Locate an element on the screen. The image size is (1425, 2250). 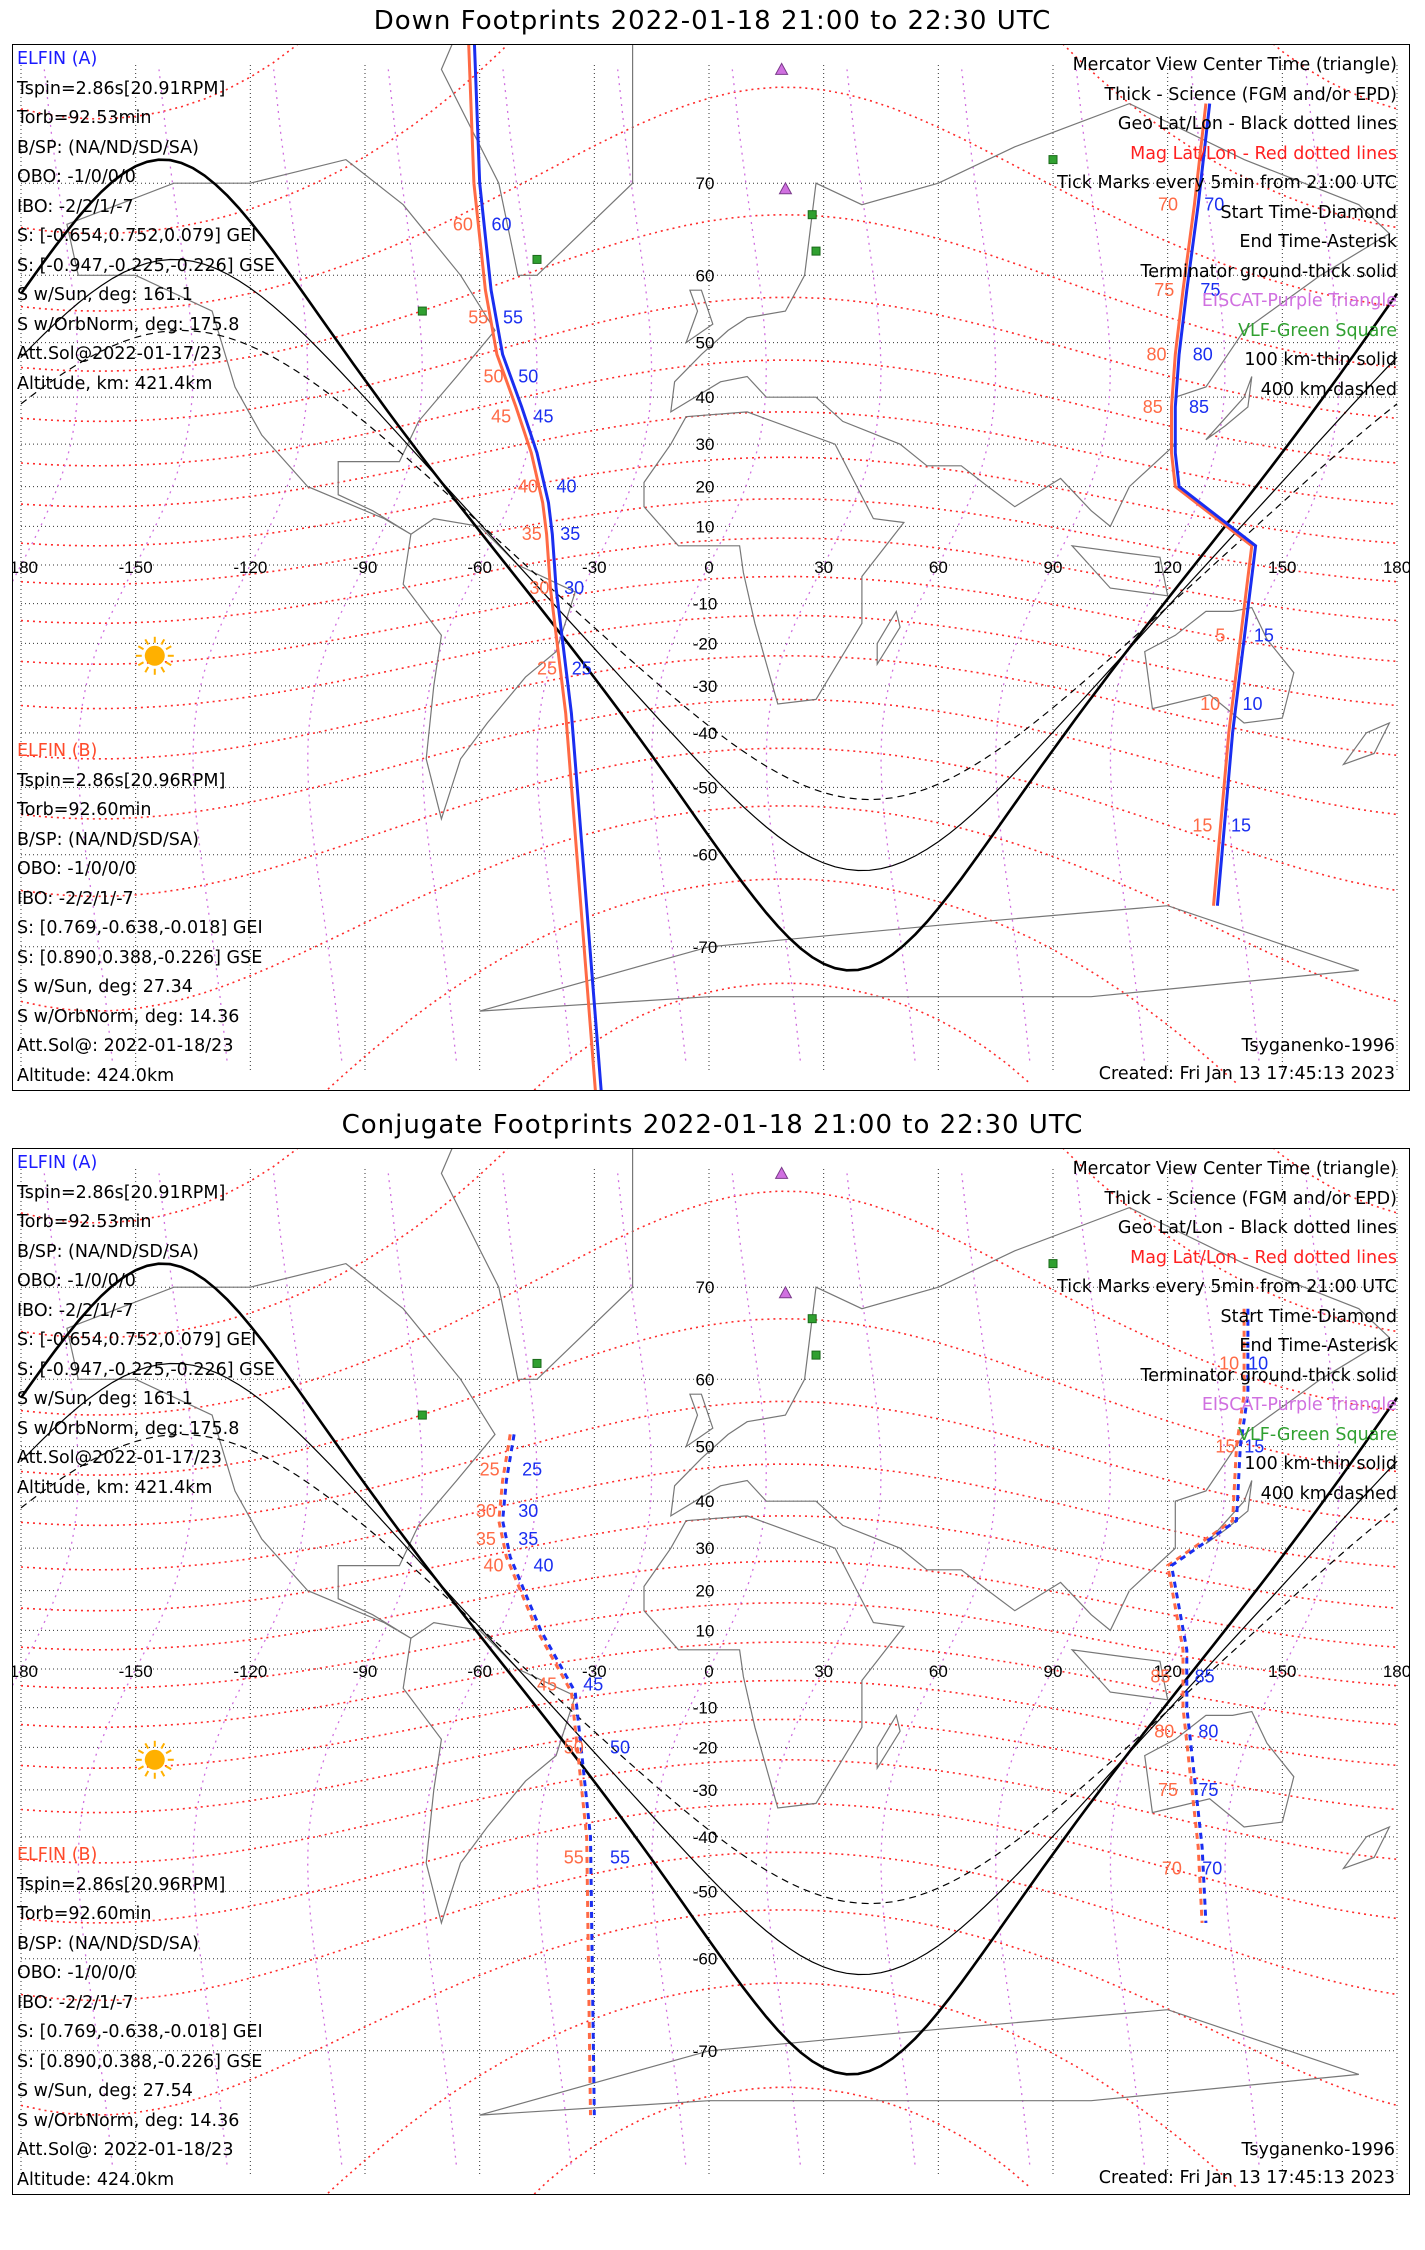
sat-a-track-east is located at coordinates (1209, 1615).